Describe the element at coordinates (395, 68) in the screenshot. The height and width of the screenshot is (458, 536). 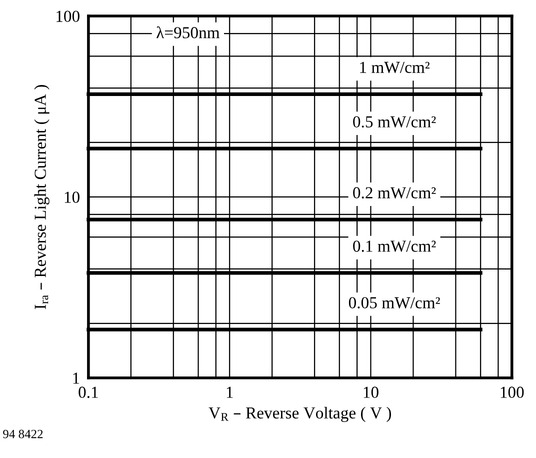
I see `series-label: 1 mW/cm²` at that location.